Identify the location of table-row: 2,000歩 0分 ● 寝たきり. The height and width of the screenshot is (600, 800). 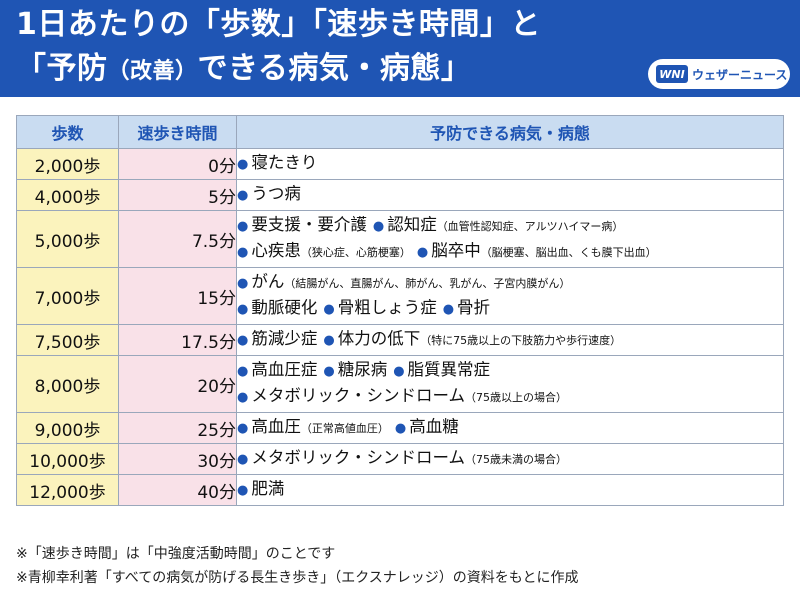
(400, 164).